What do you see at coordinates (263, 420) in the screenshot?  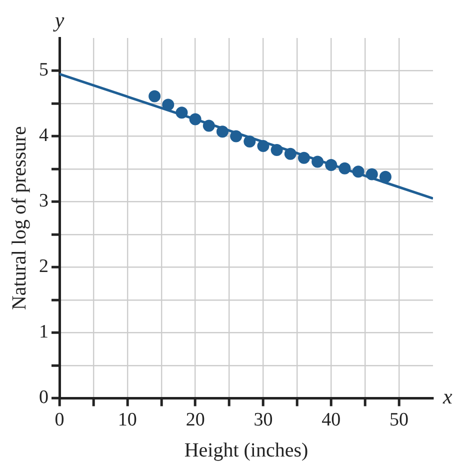 I see `x-tick-label: 30` at bounding box center [263, 420].